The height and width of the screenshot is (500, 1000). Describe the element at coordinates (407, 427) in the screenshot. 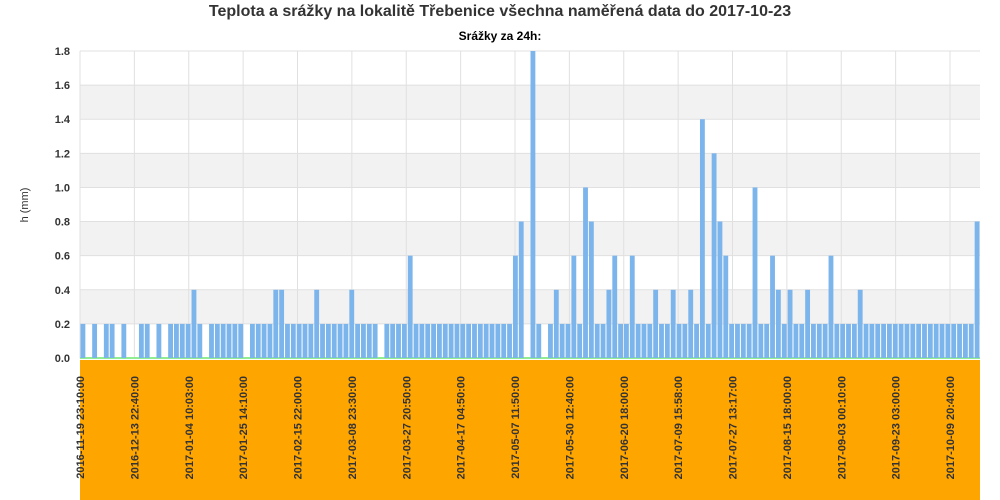

I see `x-tick-label: 2017-03-27 20:50:00` at that location.